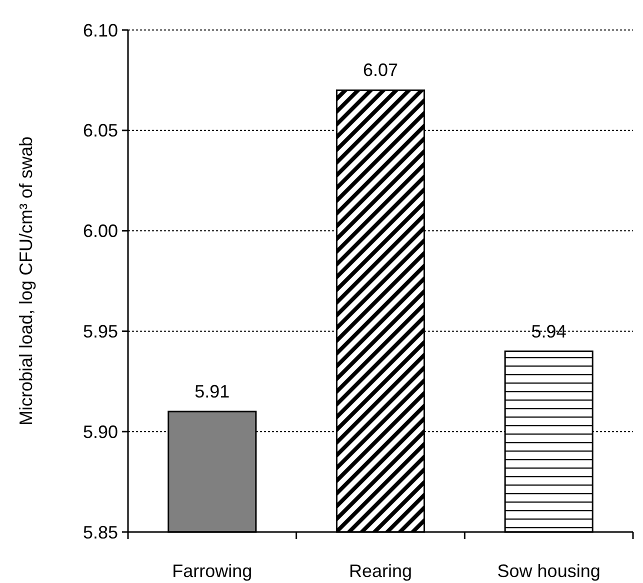 The height and width of the screenshot is (583, 643). Describe the element at coordinates (26, 281) in the screenshot. I see `y-axis-title: Microbial load, log CFU/cm³ of swab` at that location.